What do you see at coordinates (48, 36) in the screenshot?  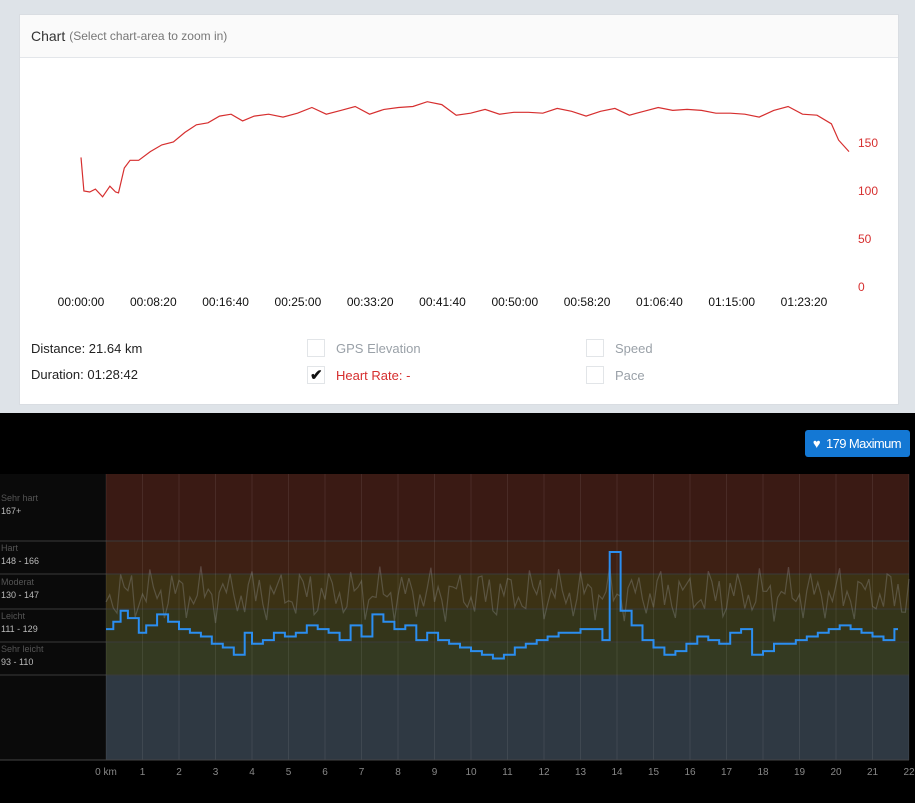 I see `panel-title: Chart` at bounding box center [48, 36].